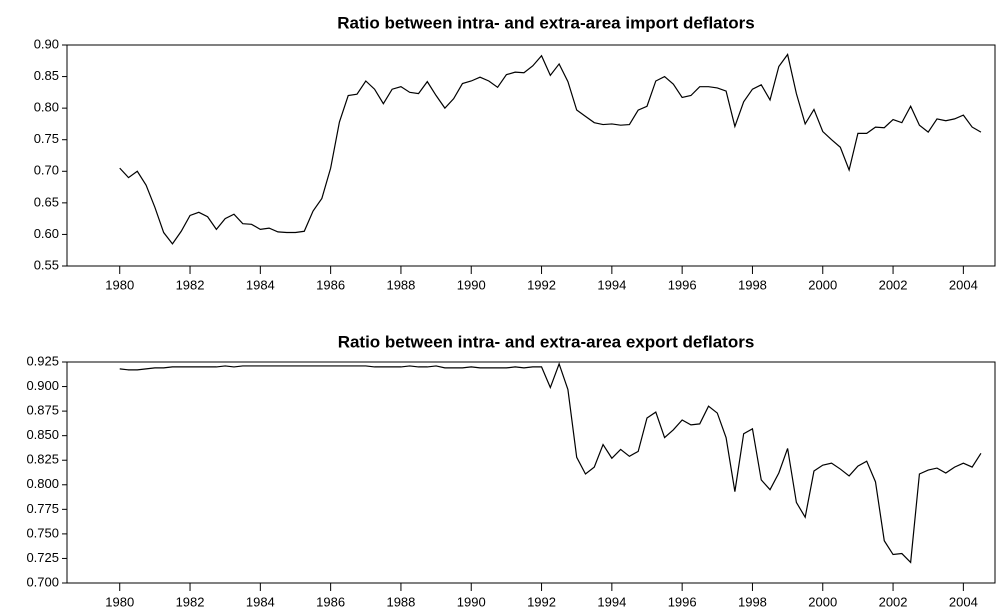  Describe the element at coordinates (46, 201) in the screenshot. I see `y-tick-label: 0.65` at that location.